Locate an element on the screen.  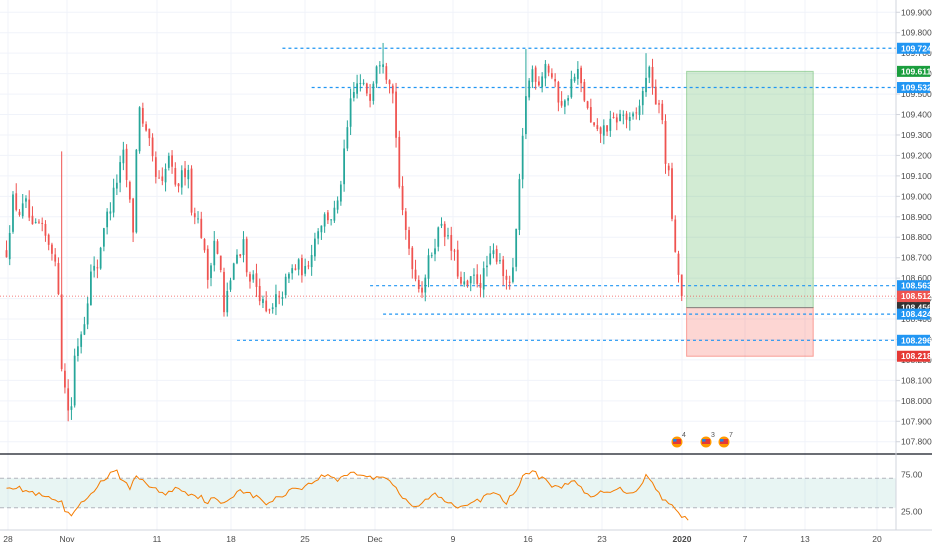
time-tick-label: Dec is located at coordinates (375, 539).